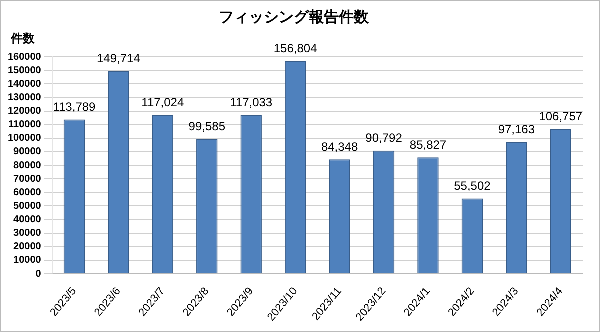 The width and height of the screenshot is (600, 332). What do you see at coordinates (384, 138) in the screenshot?
I see `data-label: 90,792` at bounding box center [384, 138].